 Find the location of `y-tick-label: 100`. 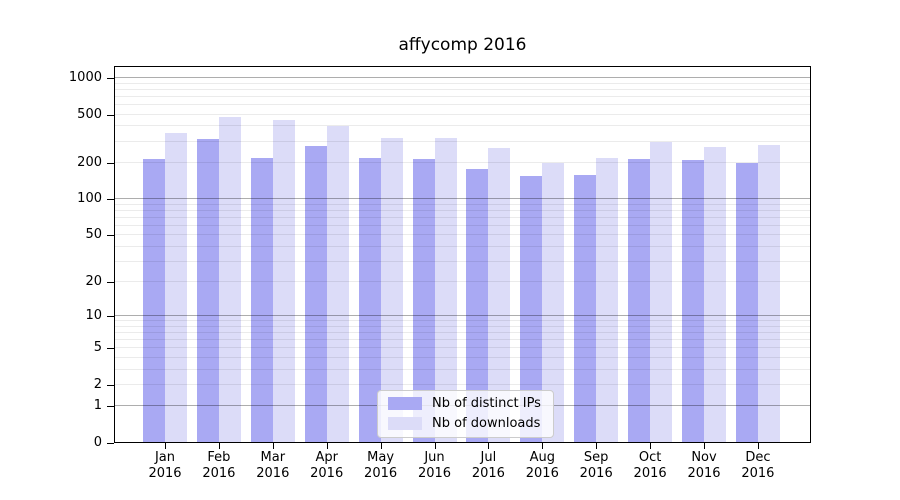

y-tick-label: 100 is located at coordinates (89, 199).